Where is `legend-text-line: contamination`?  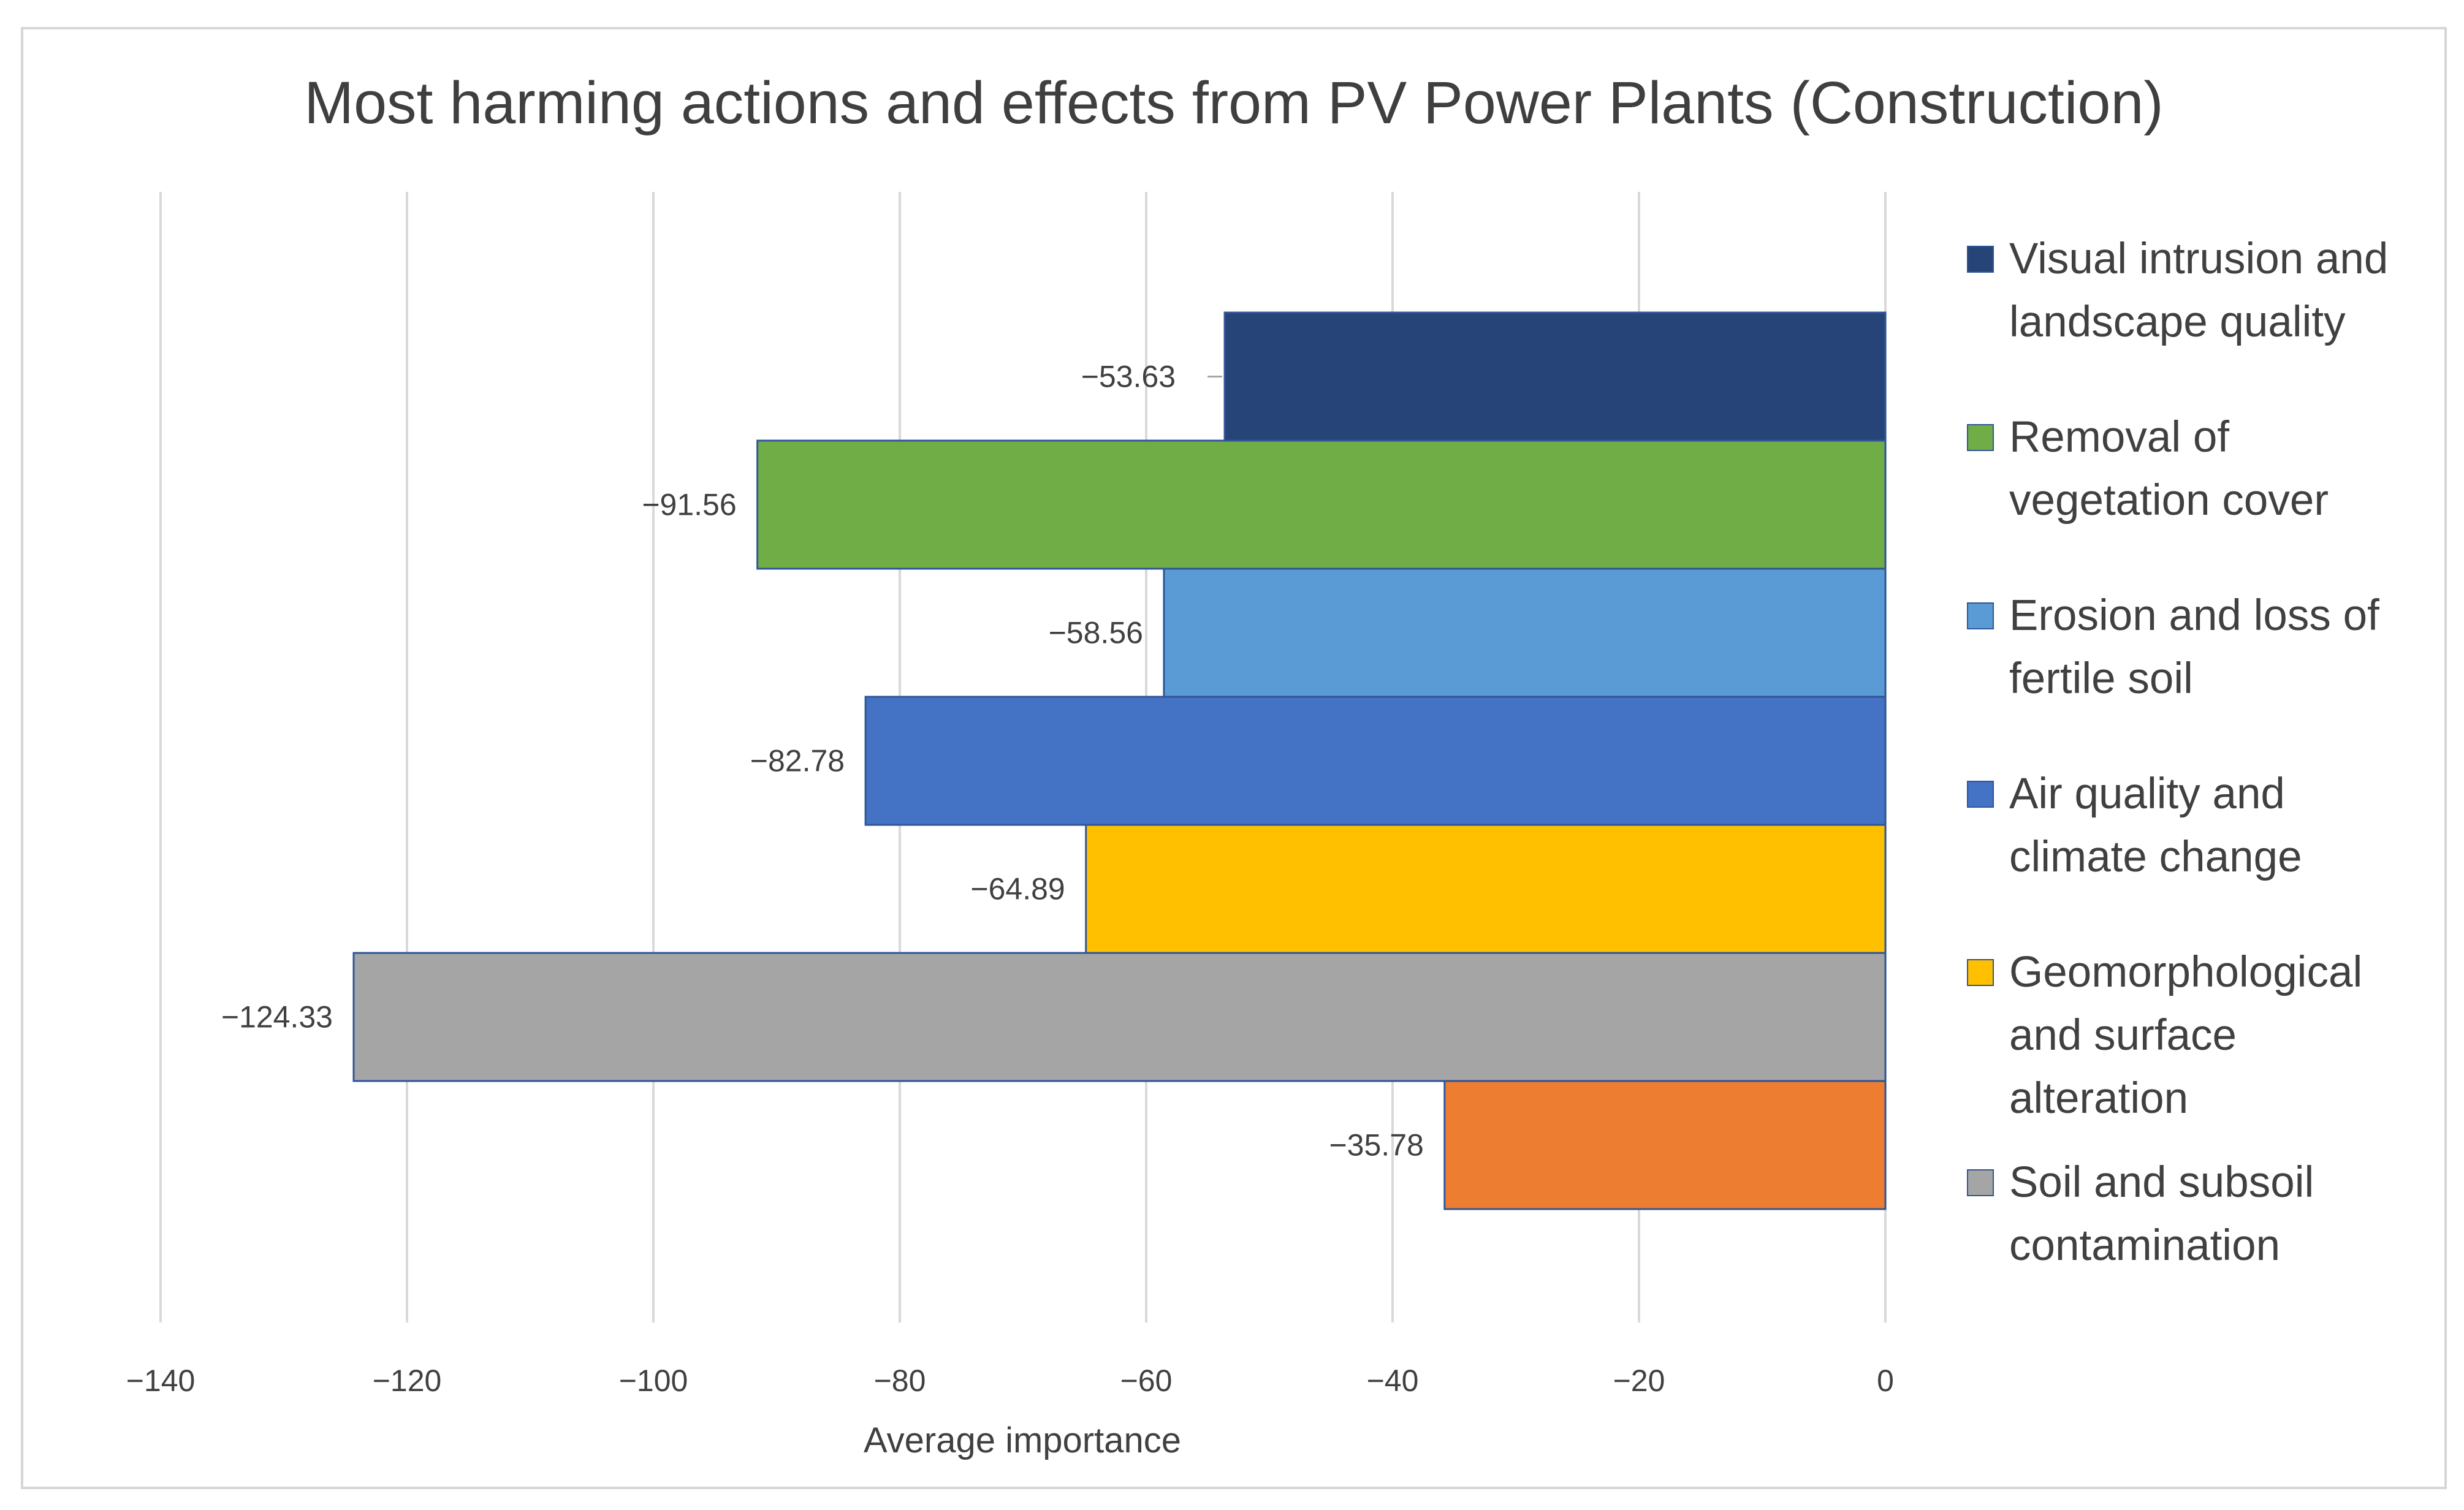 legend-text-line: contamination is located at coordinates (2144, 1245).